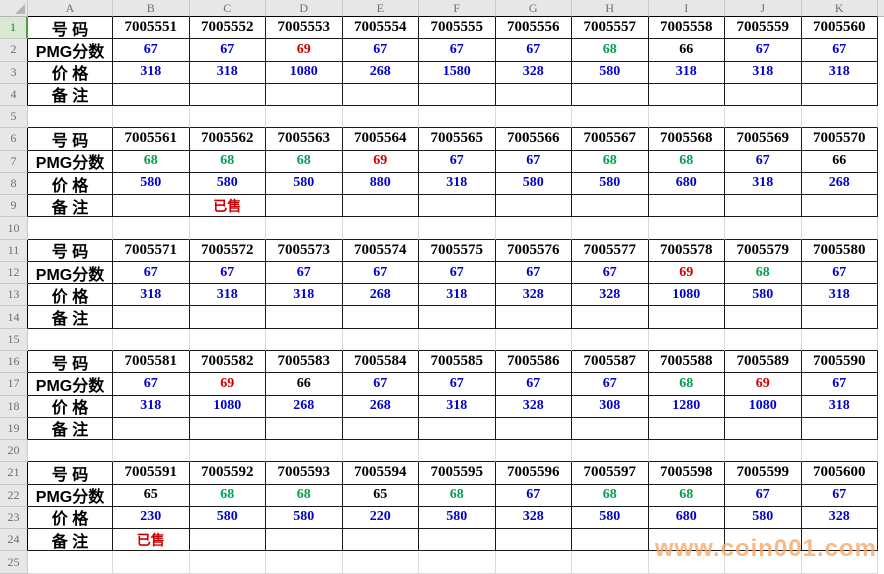 This screenshot has width=884, height=574. Describe the element at coordinates (70, 384) in the screenshot. I see `row-label-pmg-17: PMG分数` at that location.